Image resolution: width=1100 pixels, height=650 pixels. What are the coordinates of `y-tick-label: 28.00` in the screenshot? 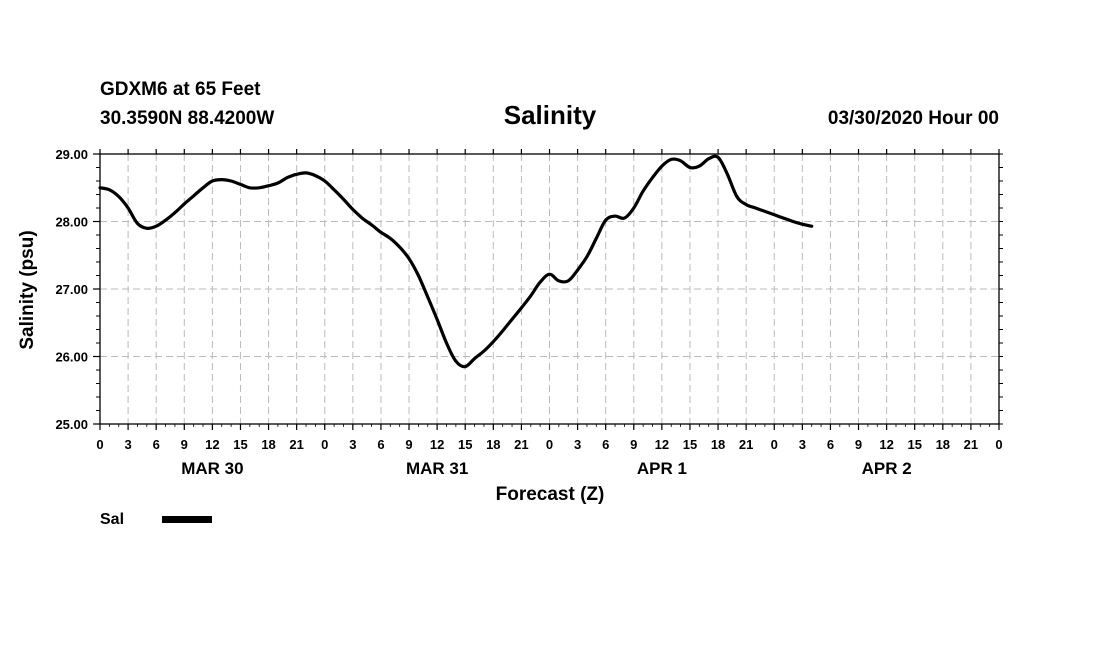 It's located at (71, 222).